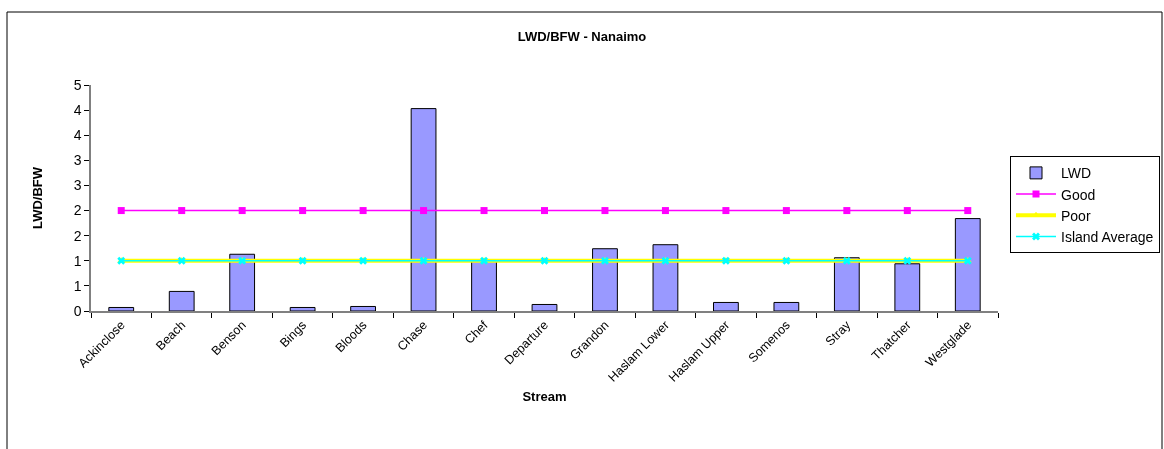 The width and height of the screenshot is (1164, 449). Describe the element at coordinates (77, 310) in the screenshot. I see `y-tick-label: 0` at that location.